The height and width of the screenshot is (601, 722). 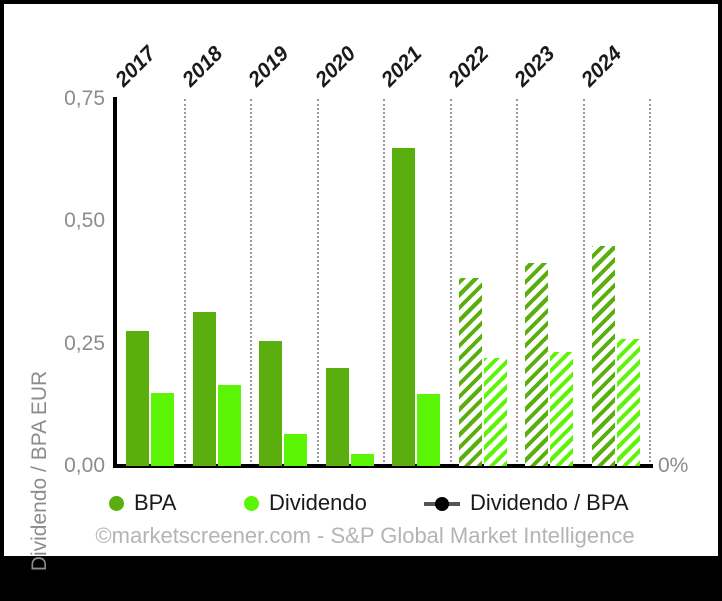 I want to click on y-axis-left-tick-label: 0,00, so click(x=84, y=465).